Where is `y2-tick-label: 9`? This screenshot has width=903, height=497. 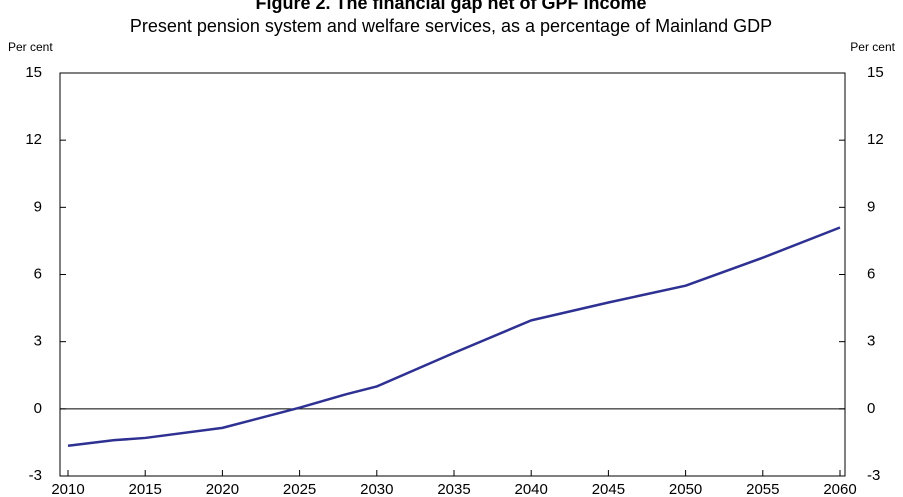 y2-tick-label: 9 is located at coordinates (871, 206).